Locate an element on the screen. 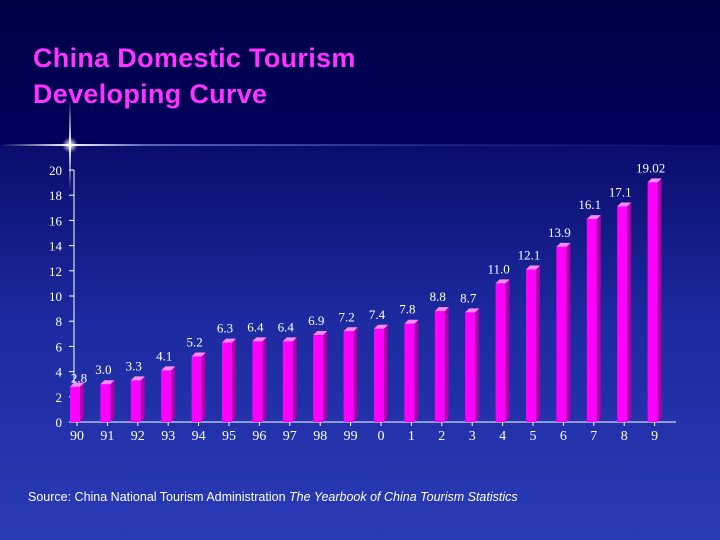 This screenshot has height=540, width=720. y-tick-label: 12 is located at coordinates (55, 271).